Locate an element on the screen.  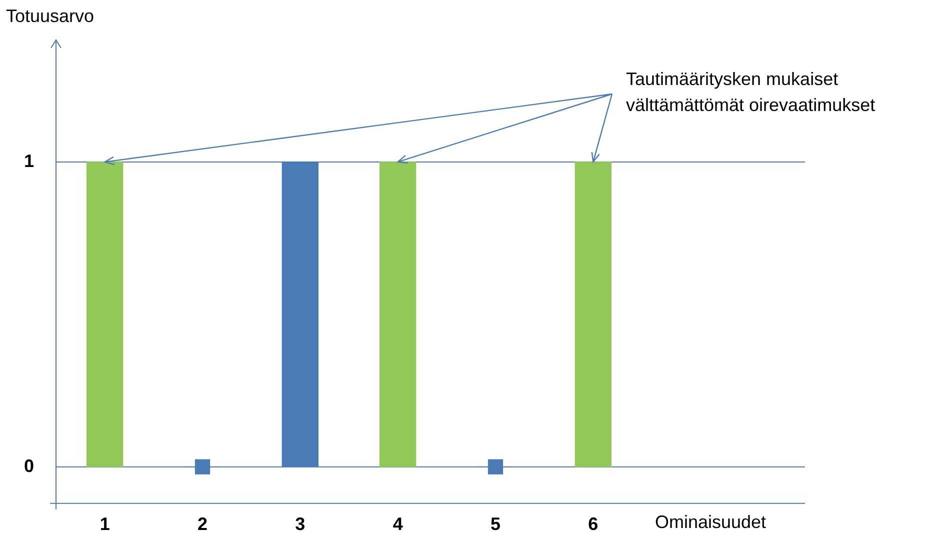
x-axis-title: Ominaisuudet is located at coordinates (710, 522).